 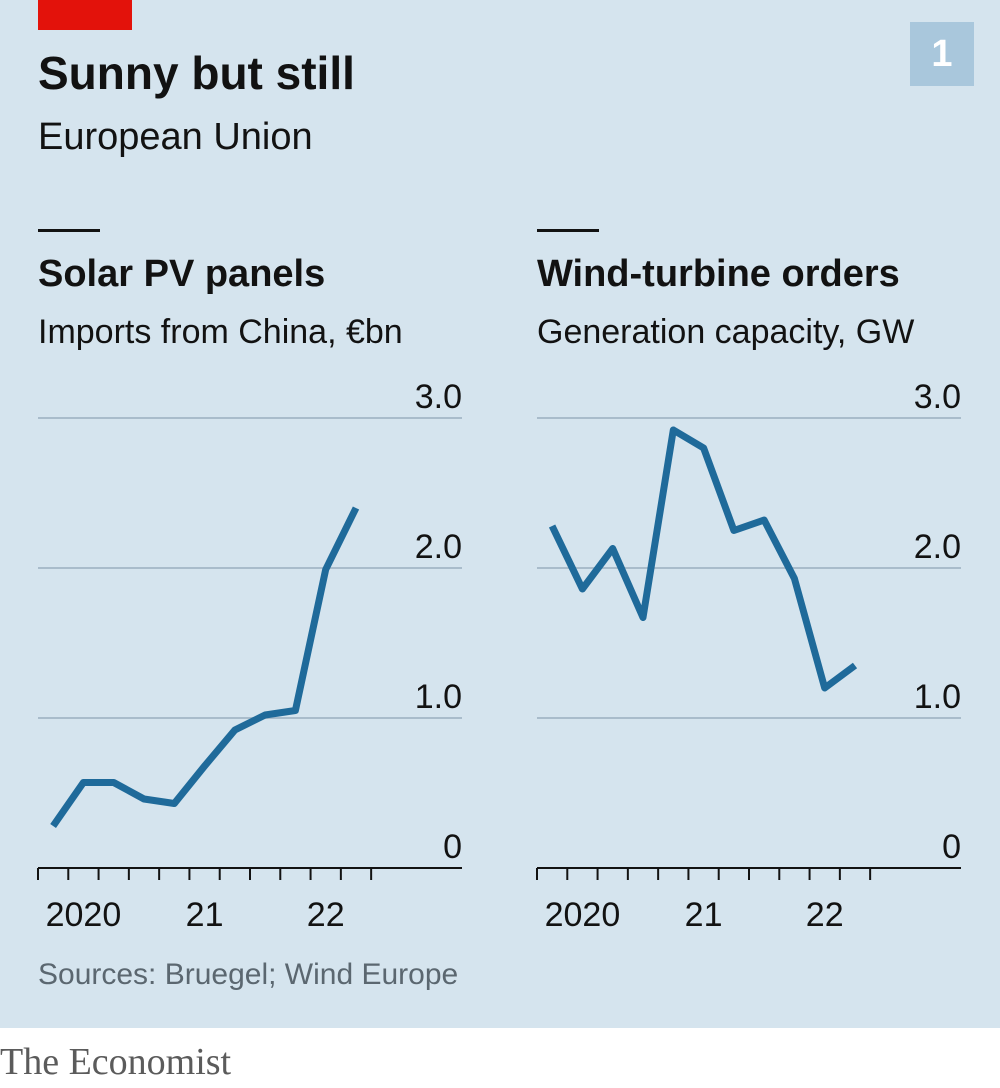 I want to click on panel-2-subtitle: Generation capacity, GW, so click(x=725, y=332).